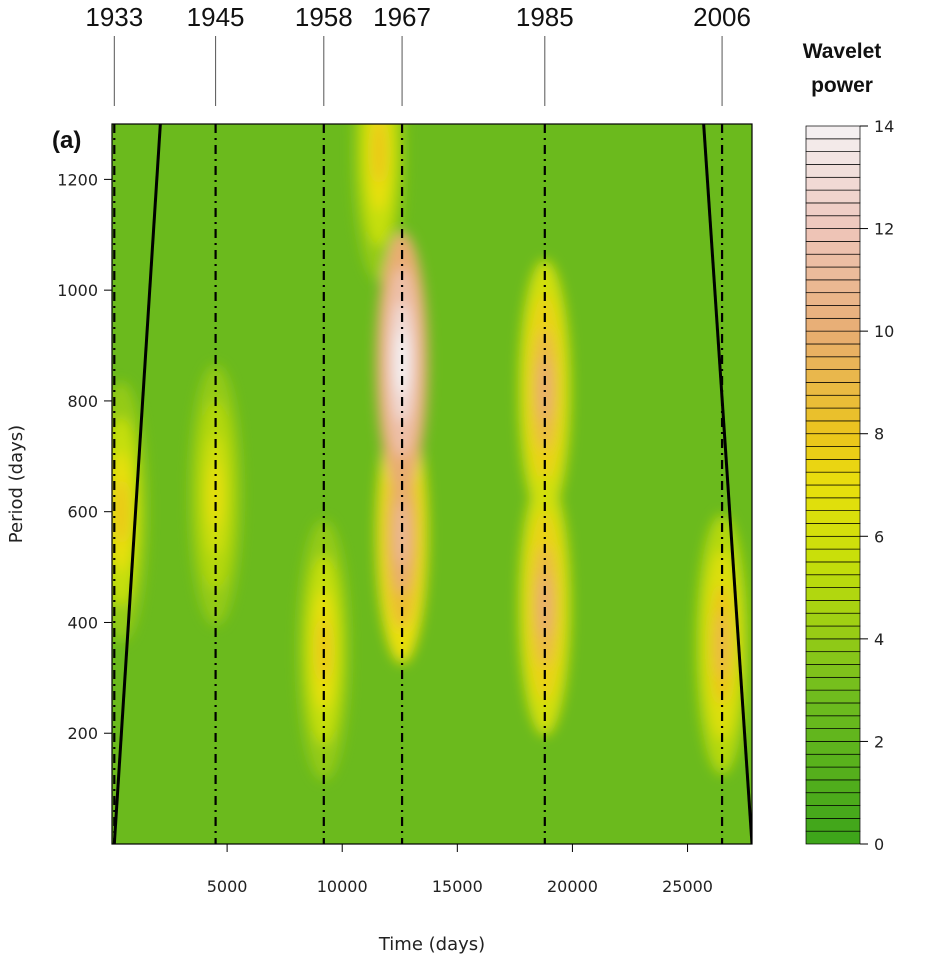 This screenshot has width=927, height=977. What do you see at coordinates (879, 434) in the screenshot?
I see `colorbar-tick-label: 8` at bounding box center [879, 434].